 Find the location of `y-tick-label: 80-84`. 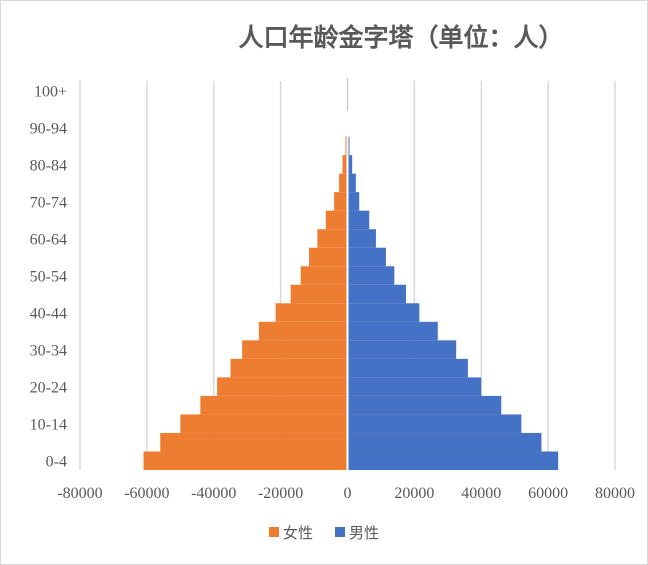

y-tick-label: 80-84 is located at coordinates (48, 165).